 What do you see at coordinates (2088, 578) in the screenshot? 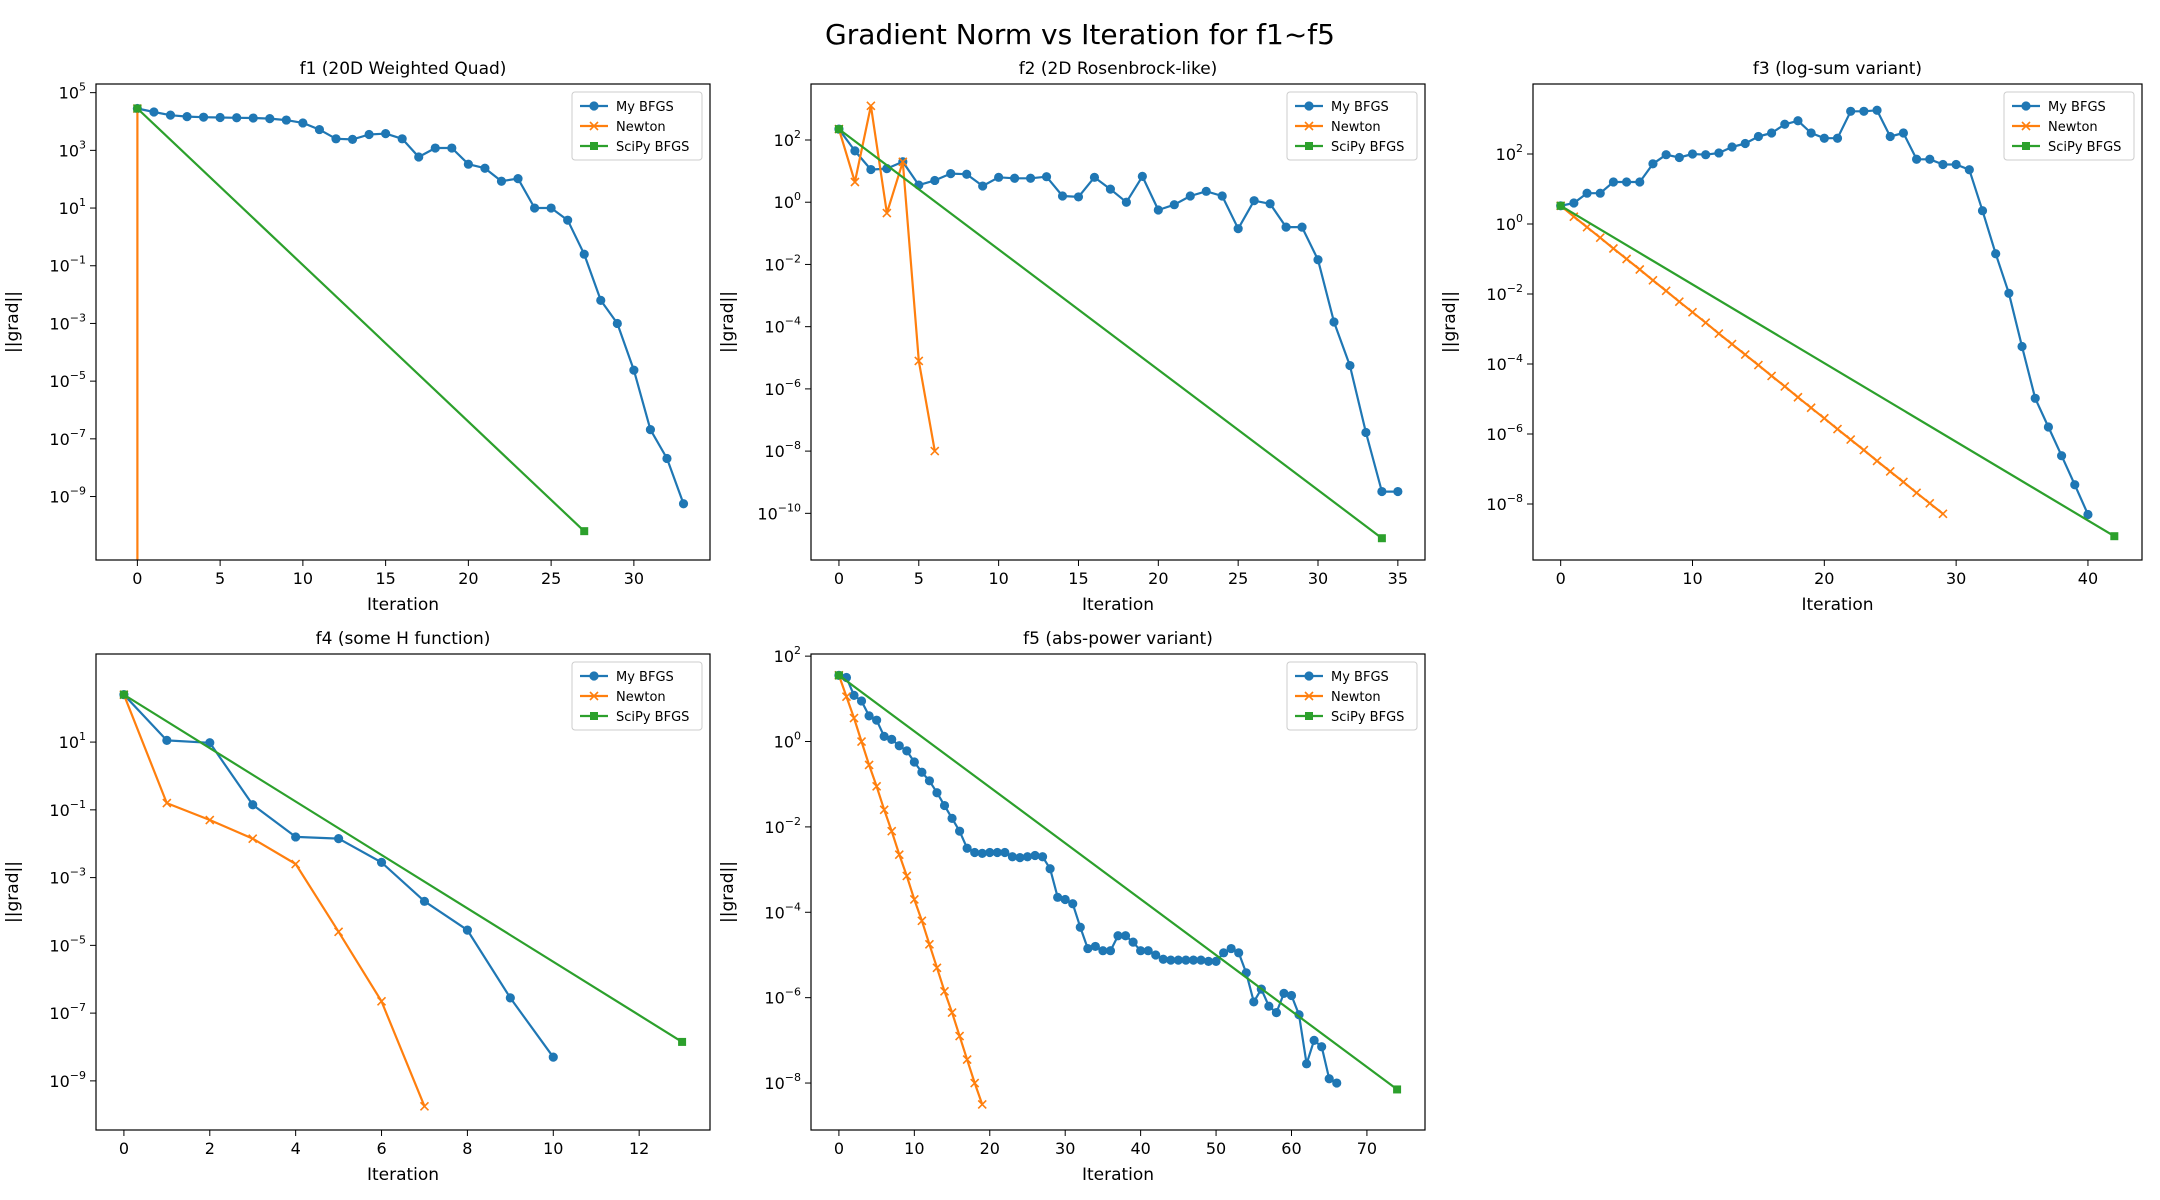
I see `x-tick-label: 40` at bounding box center [2088, 578].